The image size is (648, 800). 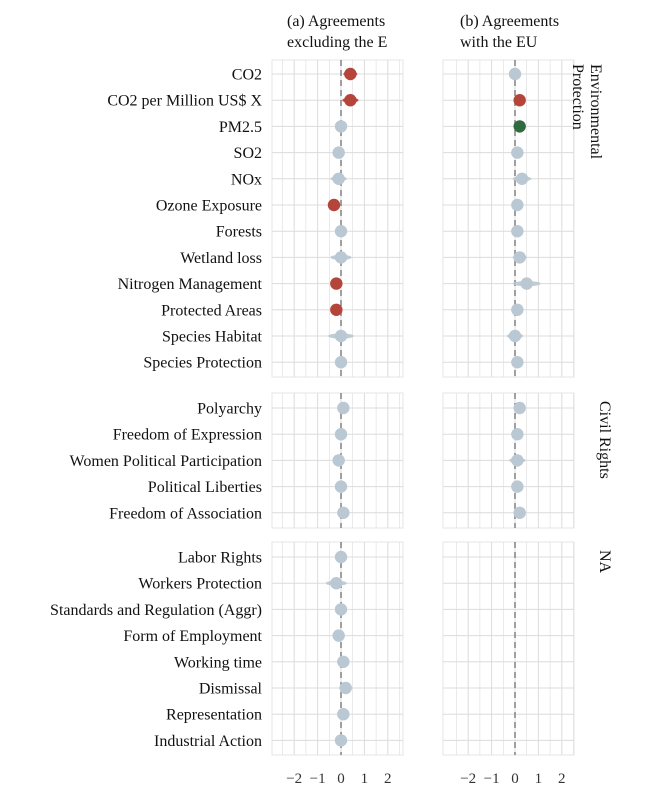 I want to click on strip-labels: EnvironmentalProtection Civil Rights NA, so click(x=591, y=319).